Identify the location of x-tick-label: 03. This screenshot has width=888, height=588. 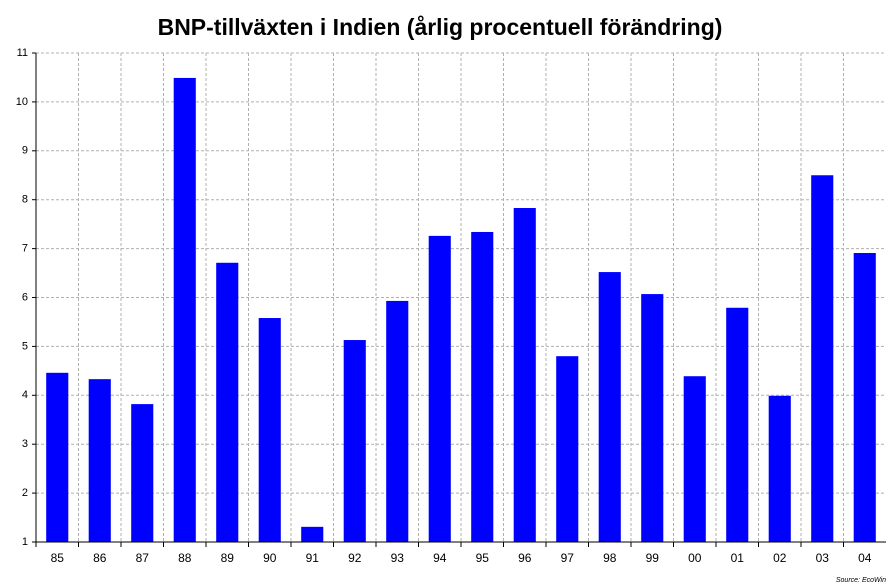
(823, 558).